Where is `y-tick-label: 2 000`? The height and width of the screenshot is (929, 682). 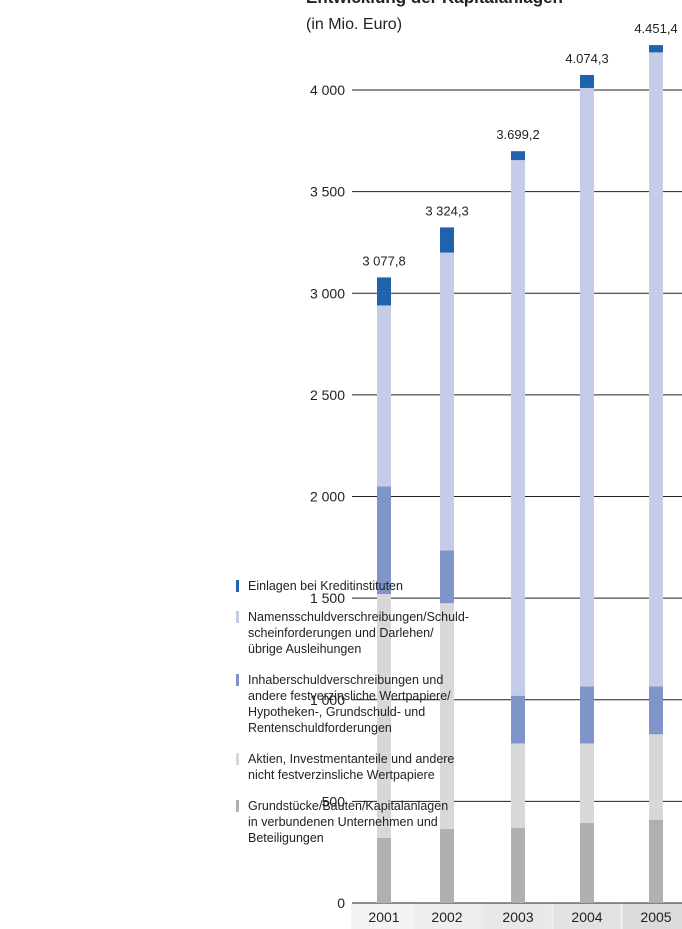 y-tick-label: 2 000 is located at coordinates (327, 497).